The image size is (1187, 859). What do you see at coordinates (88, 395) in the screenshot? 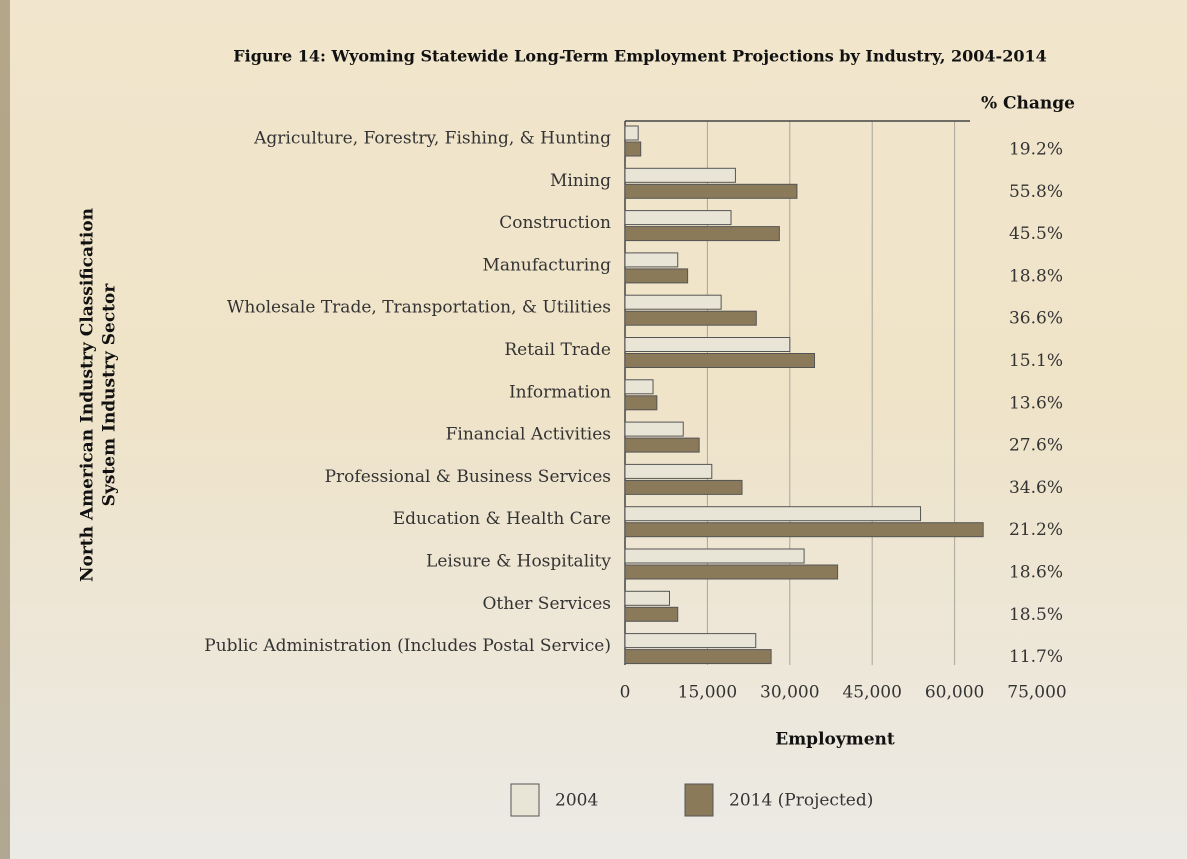
I see `y-axis-title: North American Industry Classification` at bounding box center [88, 395].